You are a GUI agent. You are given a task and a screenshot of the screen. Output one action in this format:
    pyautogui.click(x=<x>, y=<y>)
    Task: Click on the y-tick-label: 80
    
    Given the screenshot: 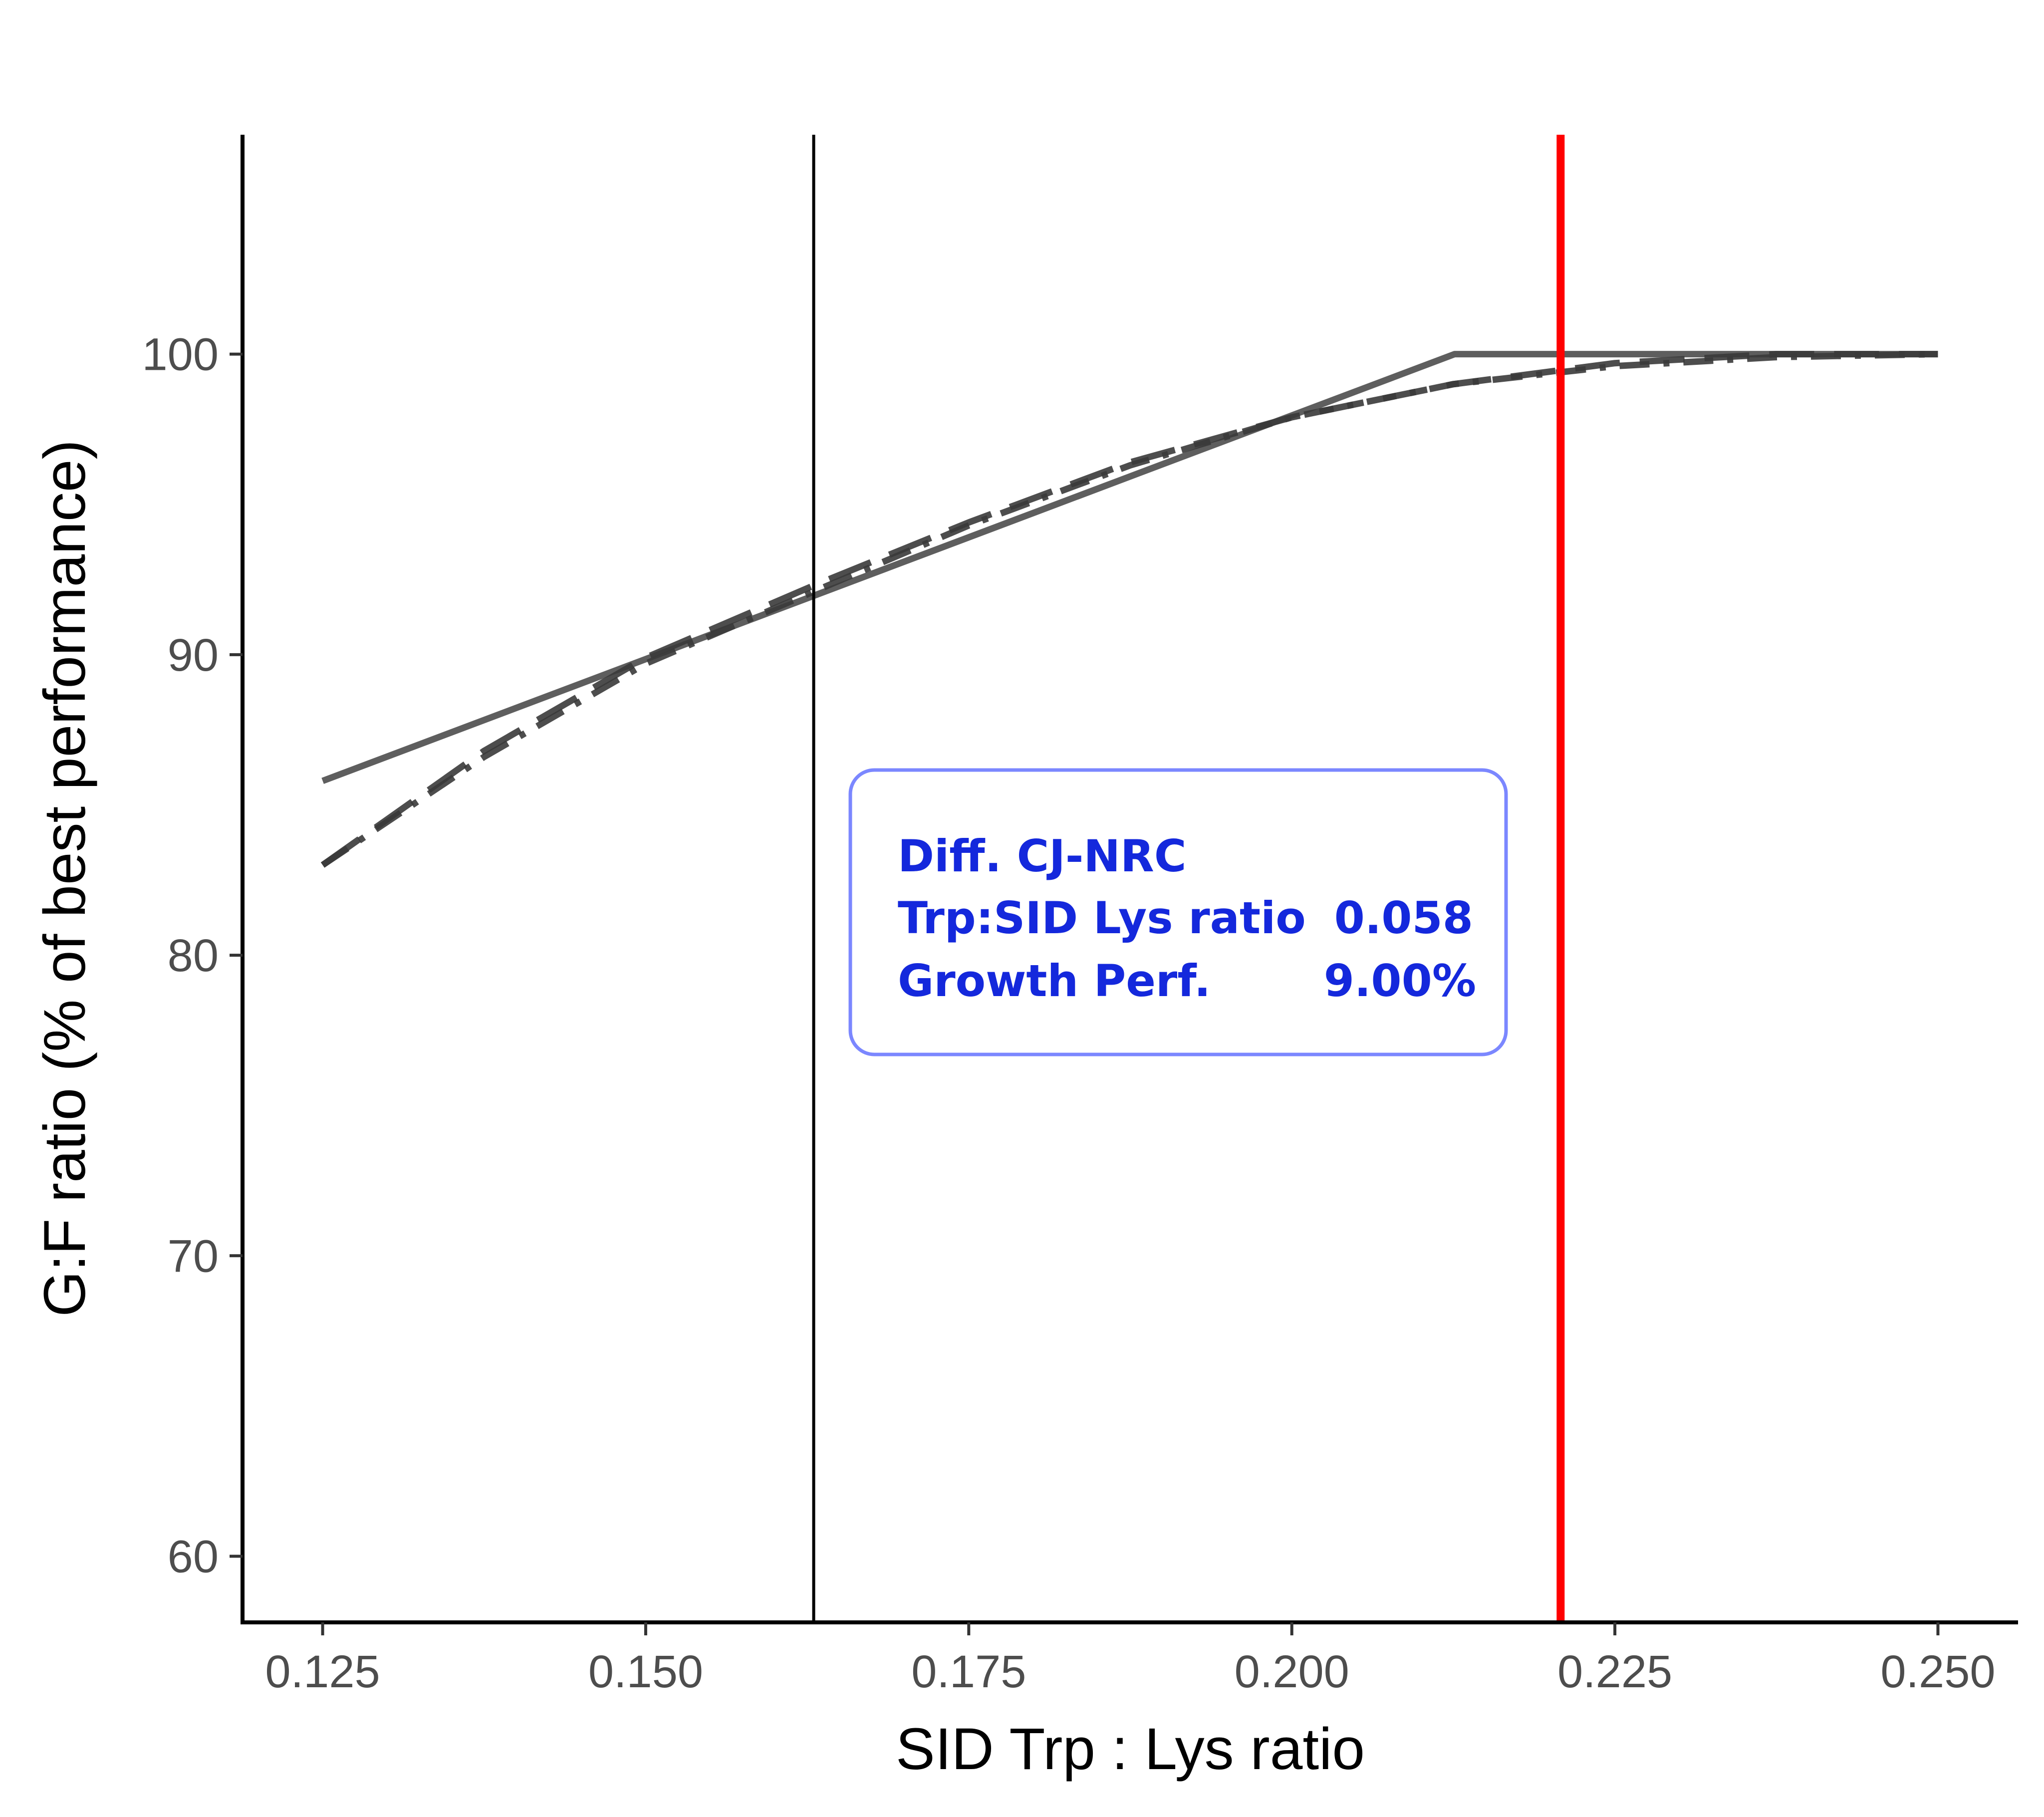 What is the action you would take?
    pyautogui.click(x=193, y=955)
    